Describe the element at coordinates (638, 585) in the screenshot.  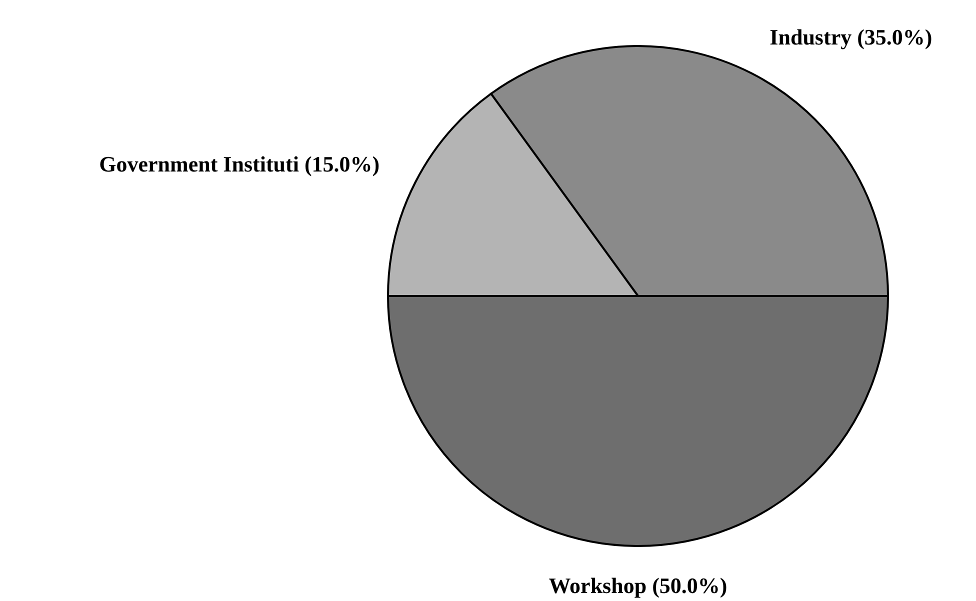
I see `slice-label: Workshop (50.0%)` at that location.